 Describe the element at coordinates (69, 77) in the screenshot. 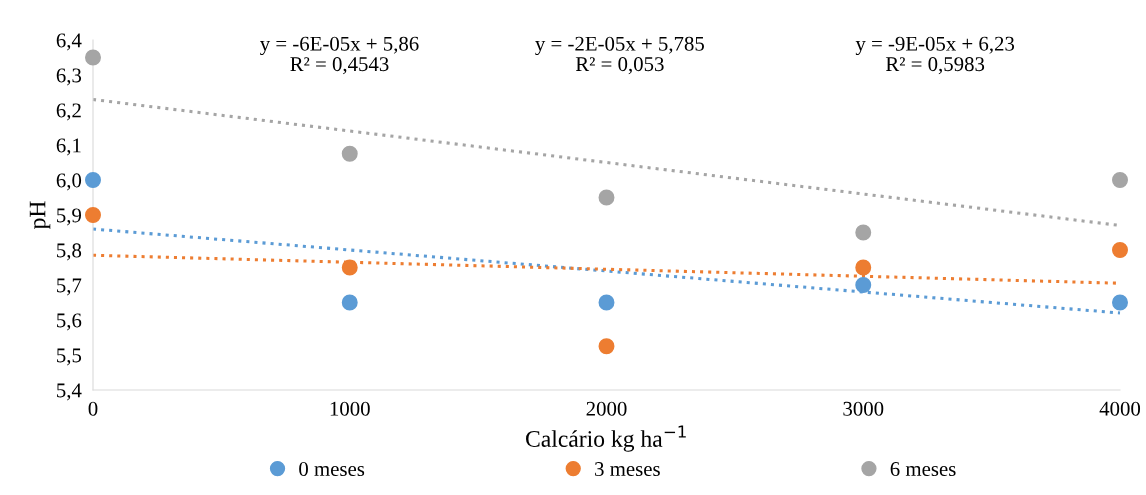

I see `y-tick-label: 6,3` at that location.